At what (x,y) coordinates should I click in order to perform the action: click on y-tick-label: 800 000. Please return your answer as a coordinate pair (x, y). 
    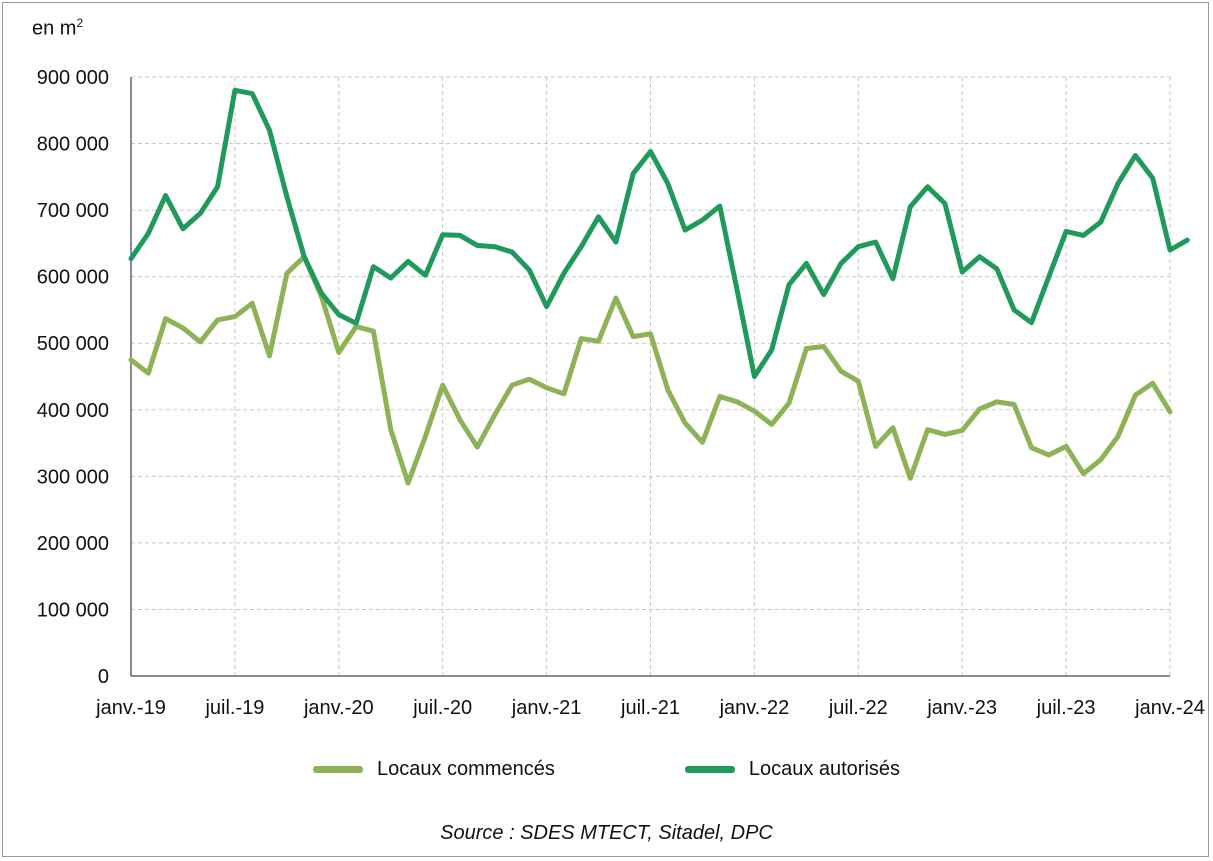
    Looking at the image, I should click on (73, 145).